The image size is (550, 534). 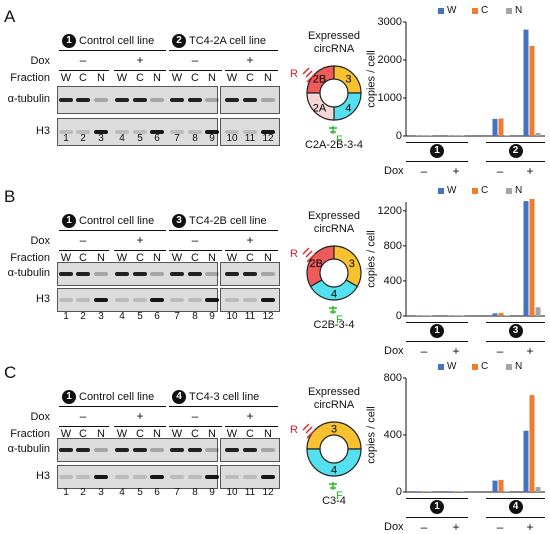 I want to click on panel-letter: B, so click(x=9, y=196).